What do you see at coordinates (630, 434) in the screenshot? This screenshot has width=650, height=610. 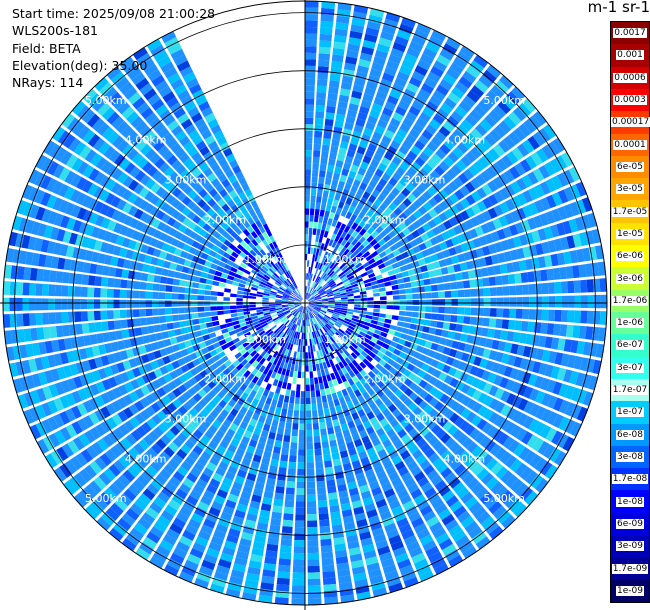 I see `colorbar-tick-label: 6e-08` at bounding box center [630, 434].